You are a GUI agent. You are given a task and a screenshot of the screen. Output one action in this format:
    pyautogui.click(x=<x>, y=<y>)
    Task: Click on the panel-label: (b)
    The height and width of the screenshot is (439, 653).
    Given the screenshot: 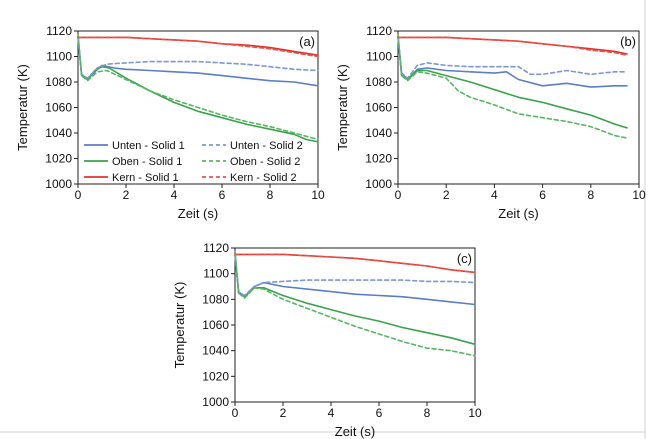 What is the action you would take?
    pyautogui.click(x=628, y=41)
    